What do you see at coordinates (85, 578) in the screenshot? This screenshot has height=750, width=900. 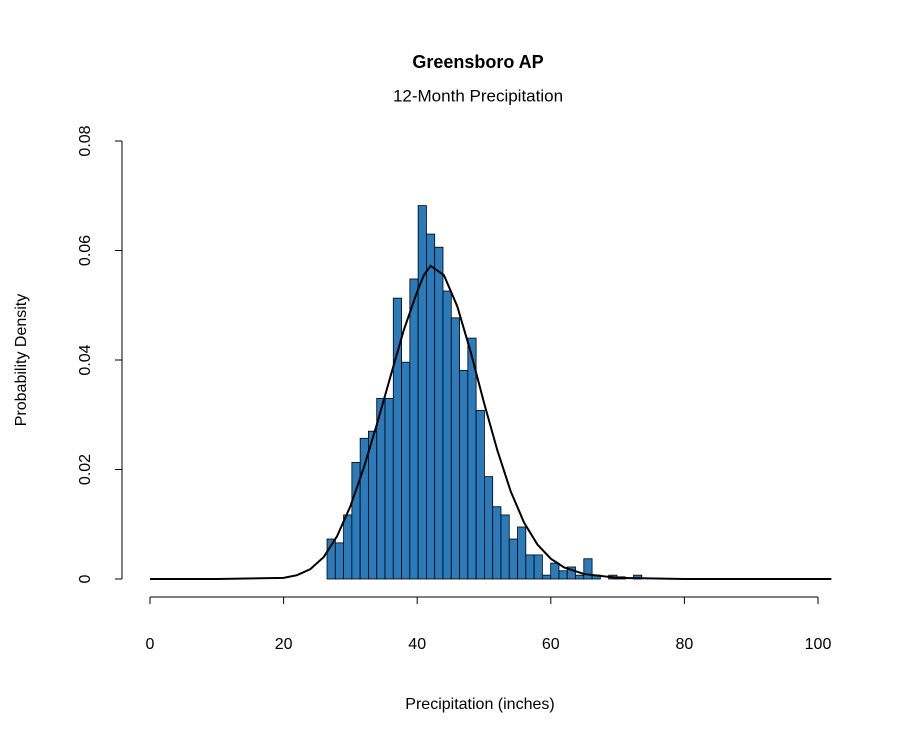 I see `y-tick-label: 0` at bounding box center [85, 578].